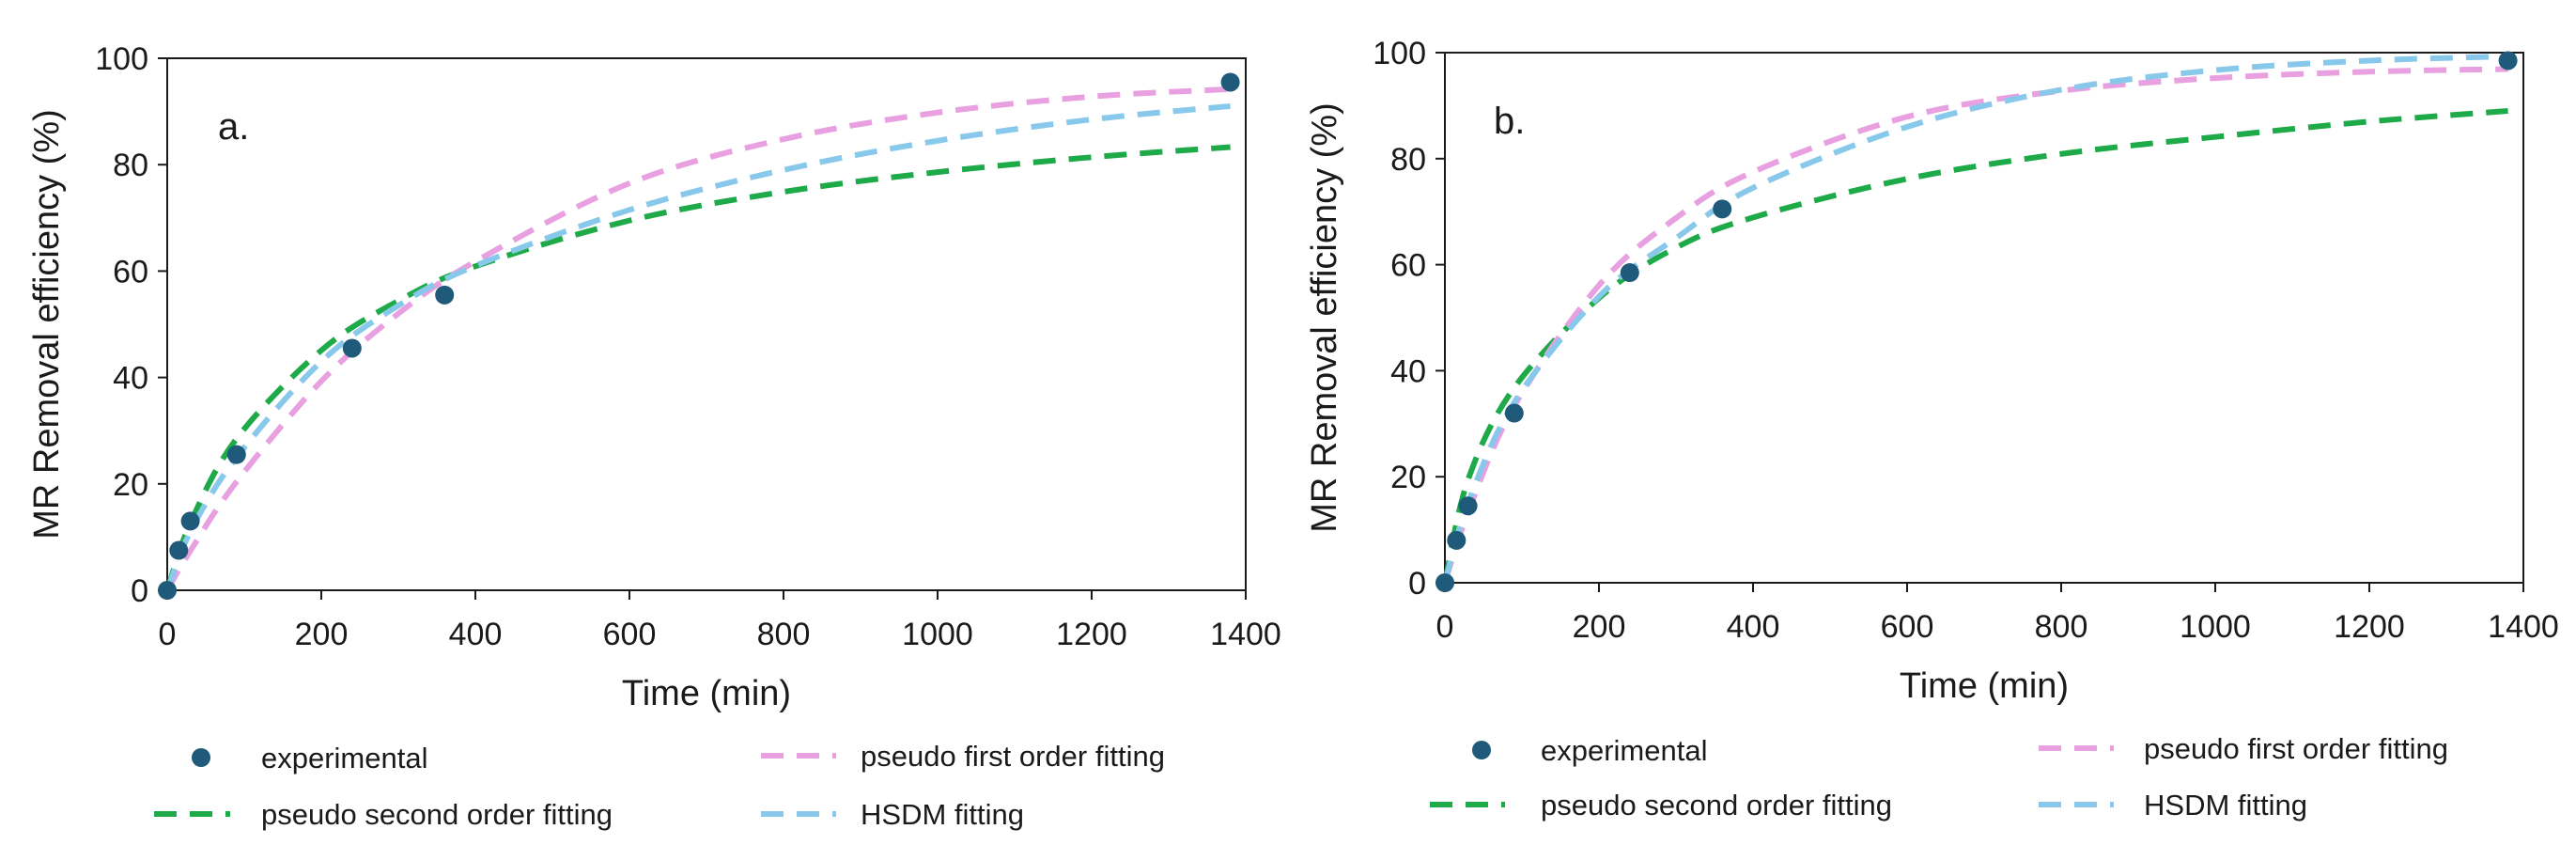  Describe the element at coordinates (437, 814) in the screenshot. I see `legend-a-pso-label: pseudo second order fitting` at that location.